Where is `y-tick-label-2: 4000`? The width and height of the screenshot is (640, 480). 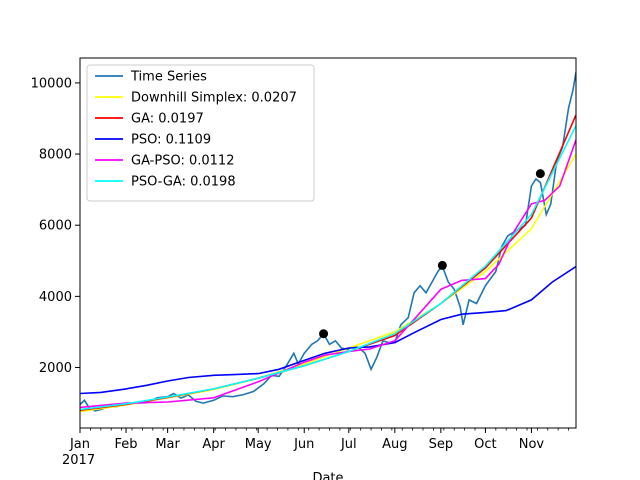 y-tick-label-2: 4000 is located at coordinates (55, 297).